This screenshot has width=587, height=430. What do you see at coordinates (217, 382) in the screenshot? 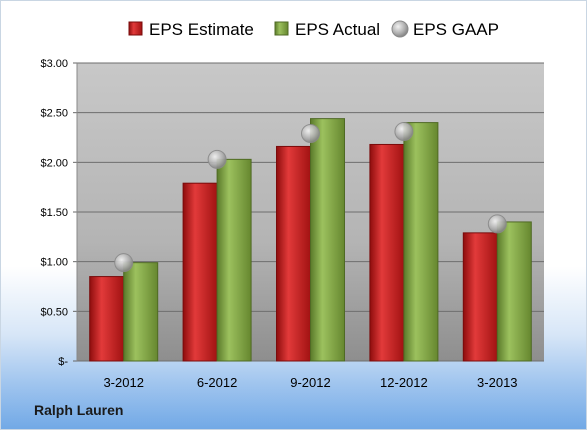
I see `x-tick-label: 6-2012` at bounding box center [217, 382].